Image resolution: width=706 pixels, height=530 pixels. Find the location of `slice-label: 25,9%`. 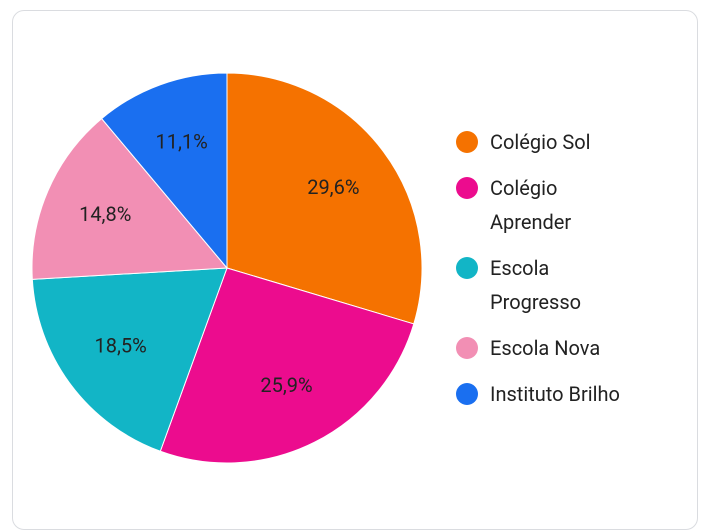

slice-label: 25,9% is located at coordinates (286, 385).